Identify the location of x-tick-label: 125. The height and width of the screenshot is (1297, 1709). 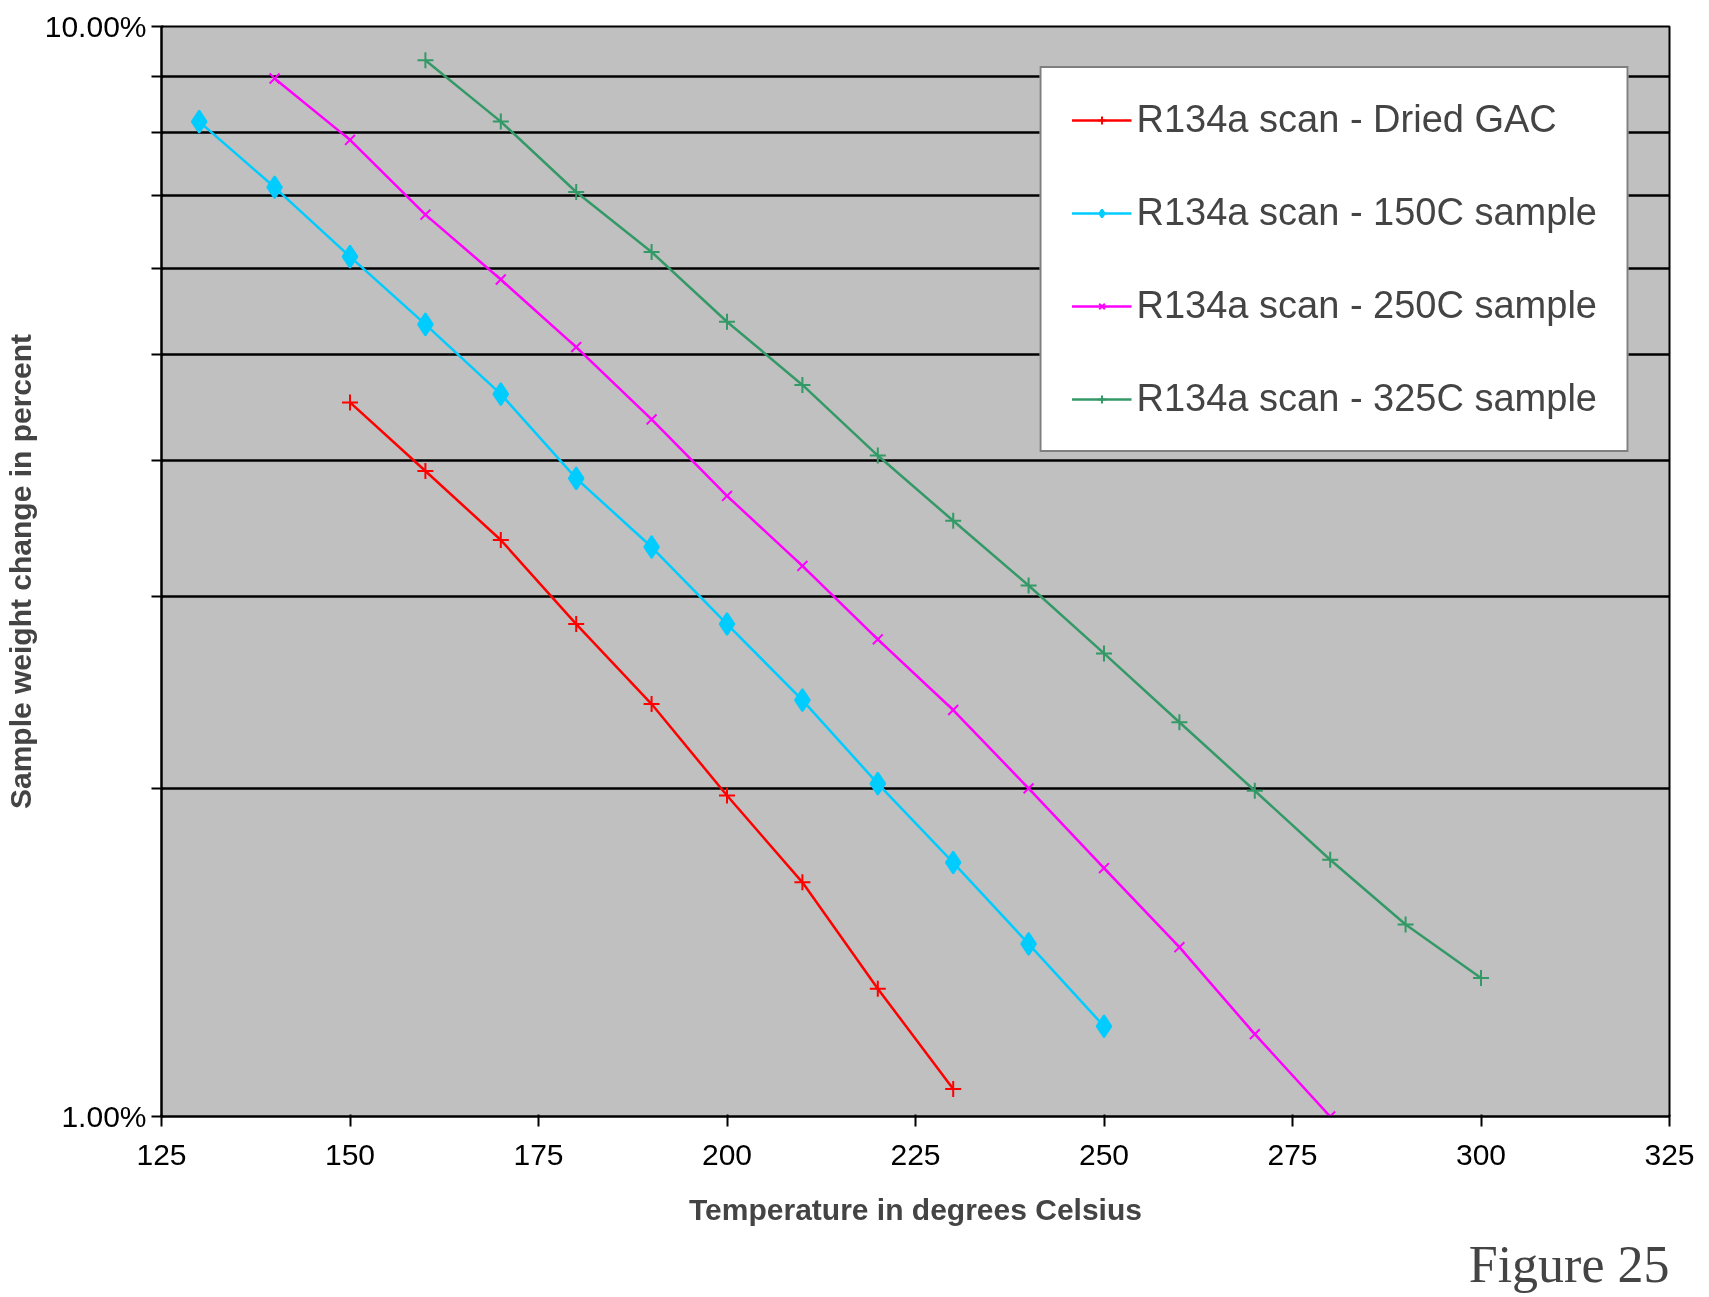
(161, 1154).